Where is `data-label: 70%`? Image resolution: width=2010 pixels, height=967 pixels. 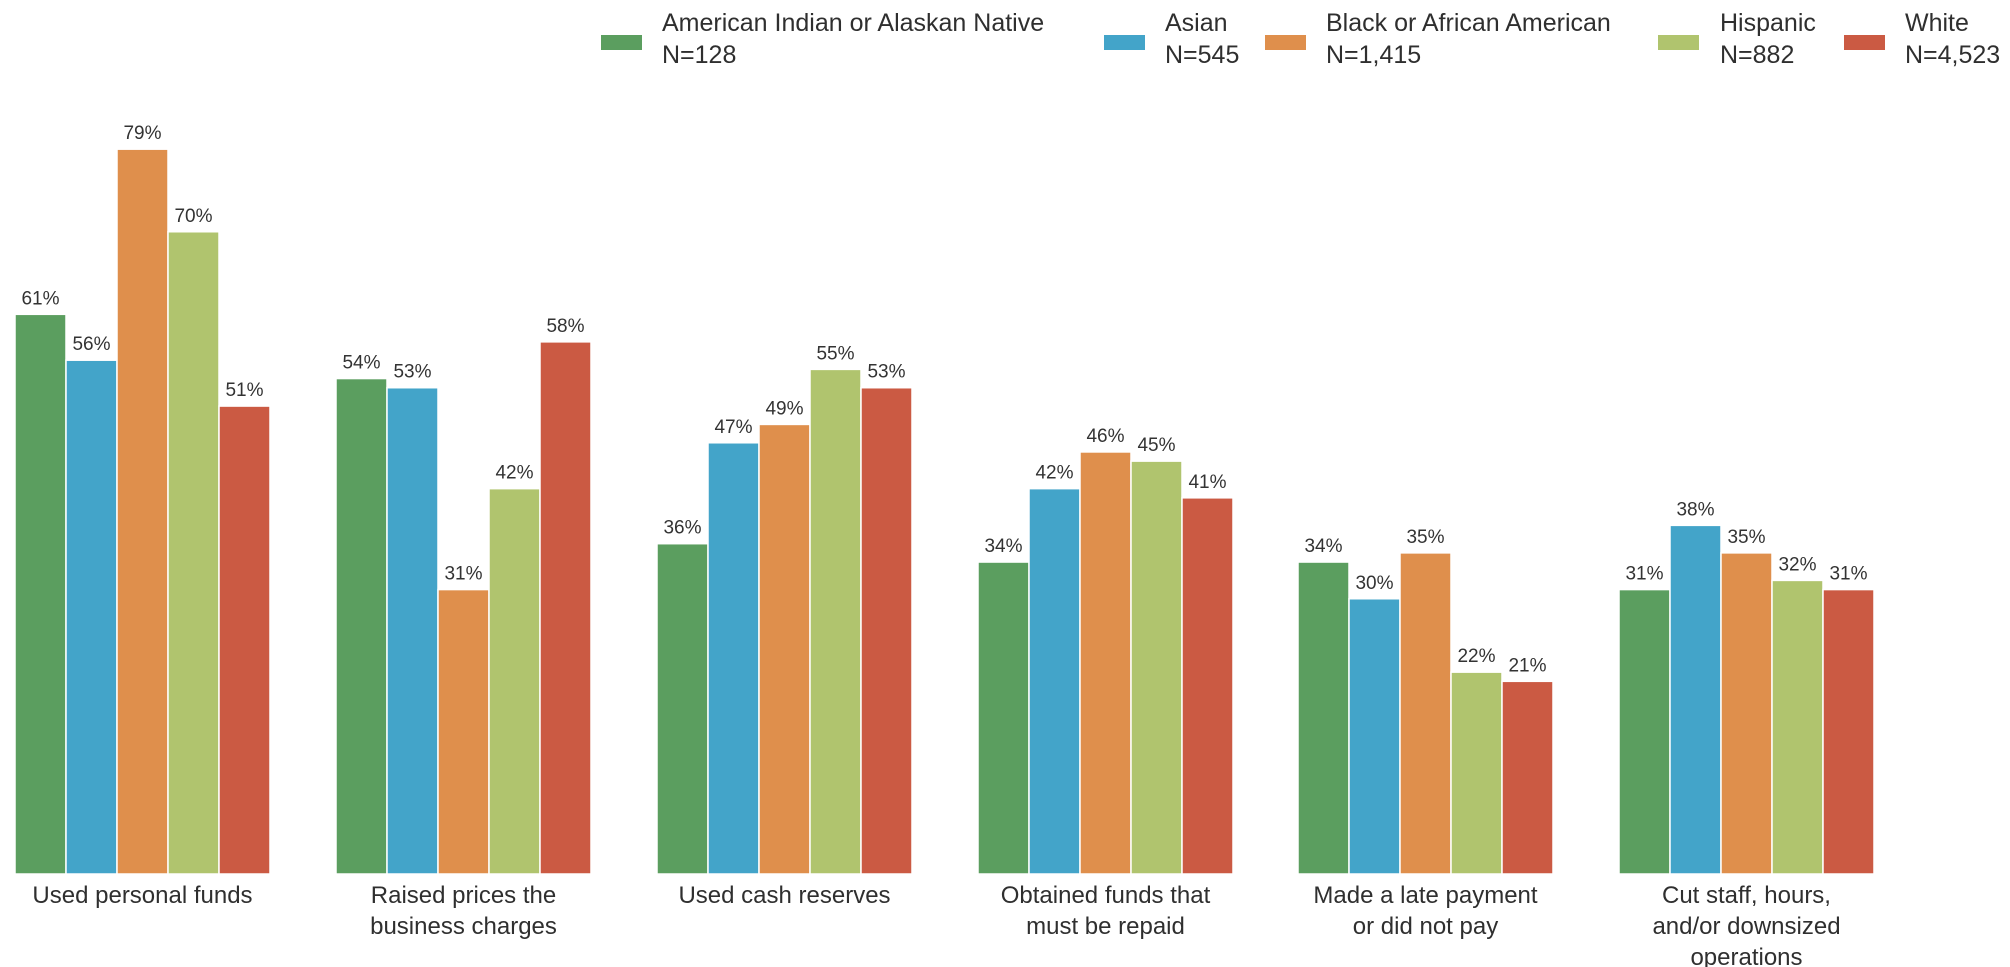
data-label: 70% is located at coordinates (193, 216).